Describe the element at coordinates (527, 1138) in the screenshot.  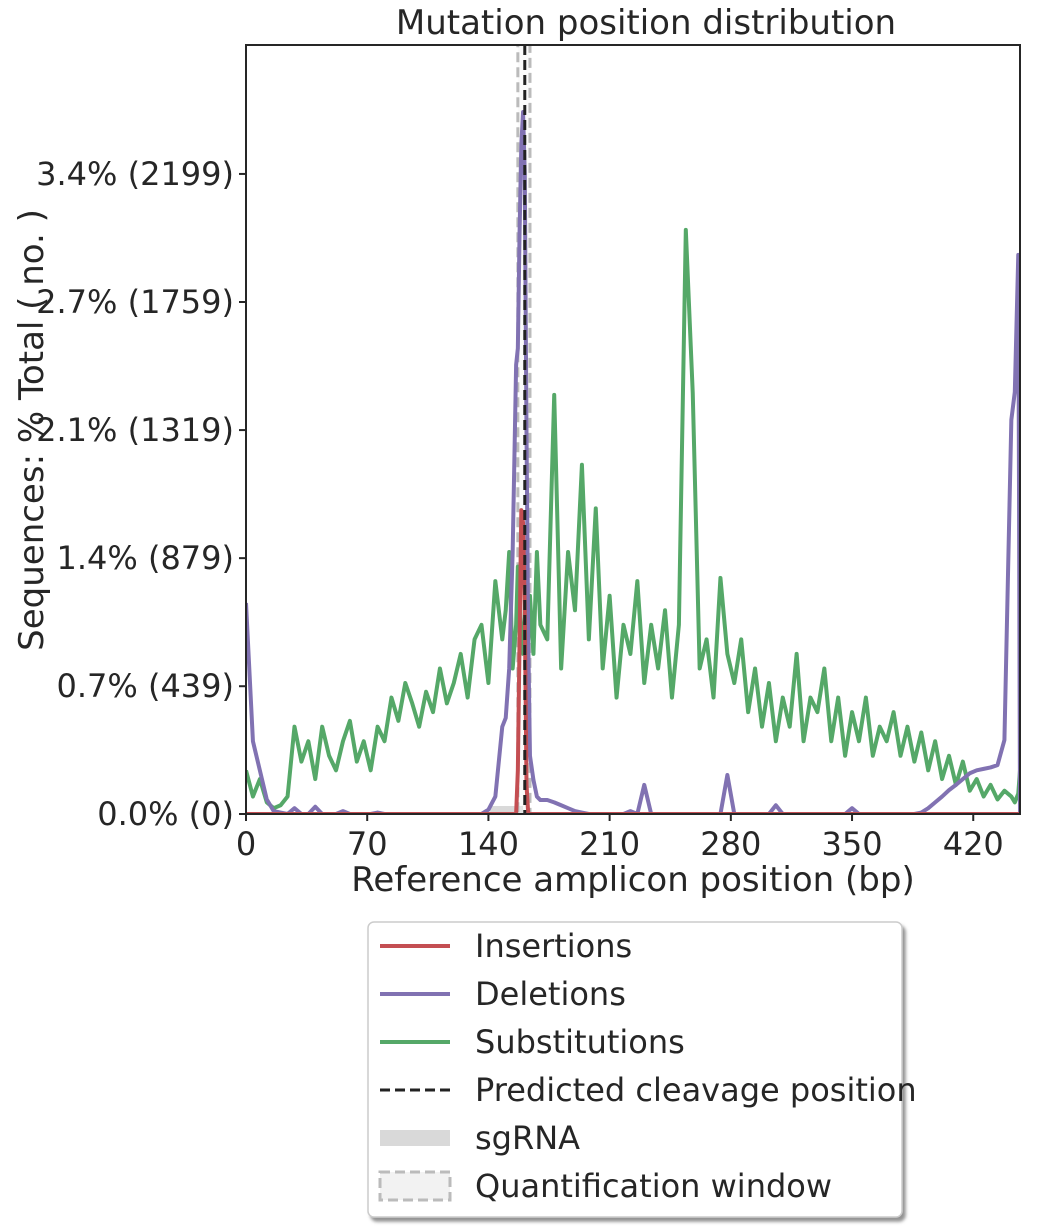
I see `legend-label: sgRNA` at that location.